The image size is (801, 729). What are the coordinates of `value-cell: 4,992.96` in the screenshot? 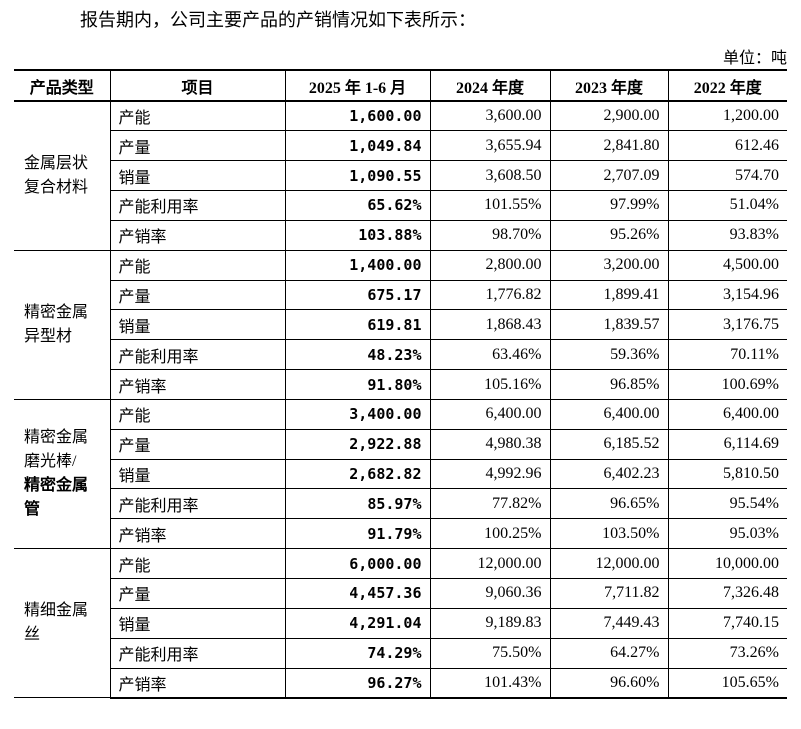 It's located at (490, 474).